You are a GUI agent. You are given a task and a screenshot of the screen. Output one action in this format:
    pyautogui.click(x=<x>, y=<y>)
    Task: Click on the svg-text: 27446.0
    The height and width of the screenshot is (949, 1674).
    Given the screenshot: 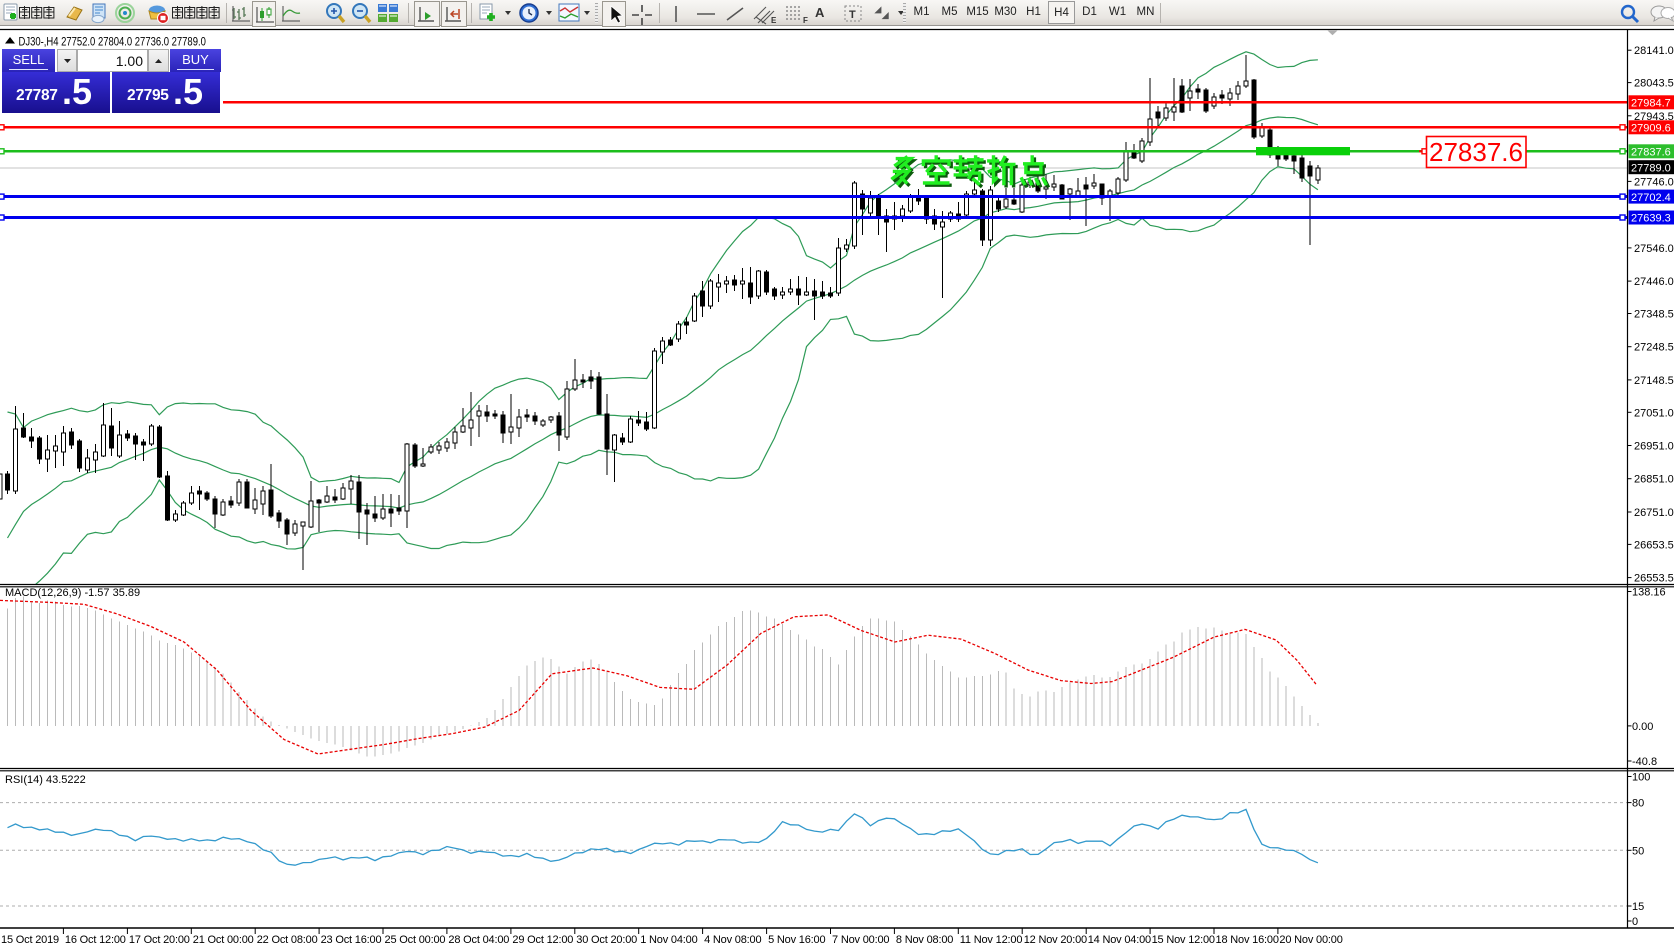 What is the action you would take?
    pyautogui.click(x=1654, y=282)
    